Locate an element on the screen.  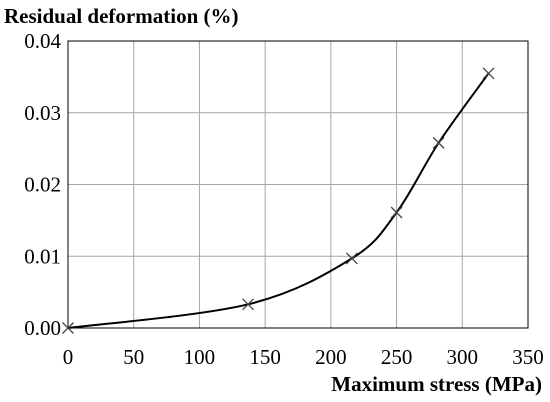
x-tick-label: 300 is located at coordinates (463, 357).